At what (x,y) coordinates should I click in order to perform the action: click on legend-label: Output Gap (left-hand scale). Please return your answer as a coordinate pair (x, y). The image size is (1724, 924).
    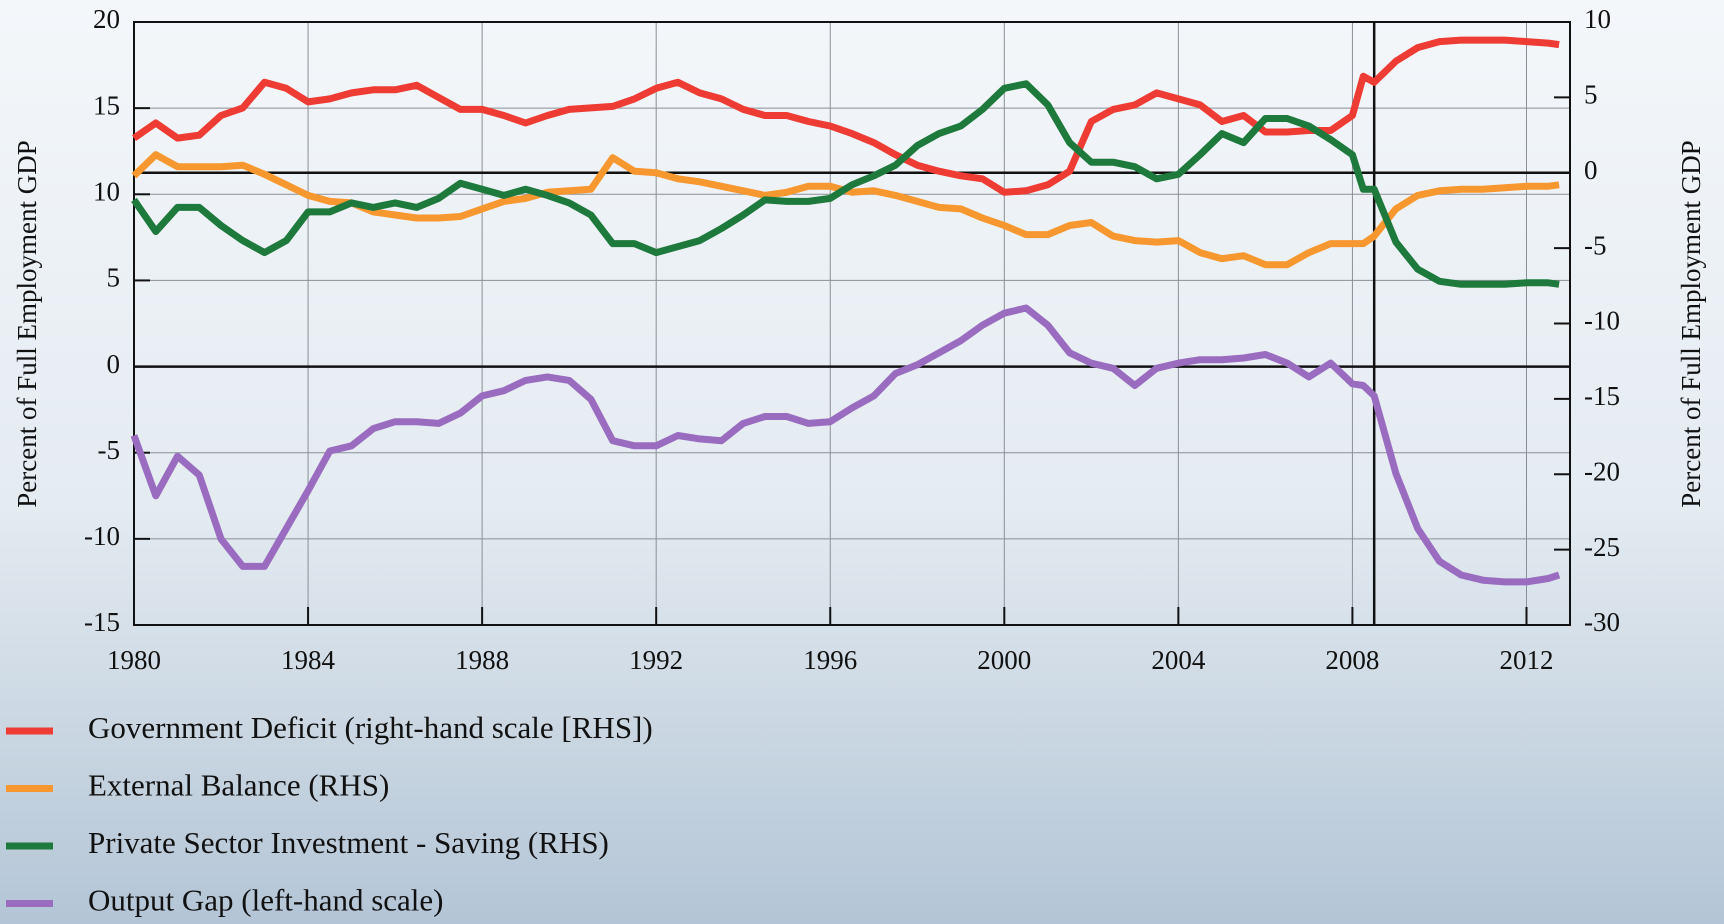
    Looking at the image, I should click on (266, 900).